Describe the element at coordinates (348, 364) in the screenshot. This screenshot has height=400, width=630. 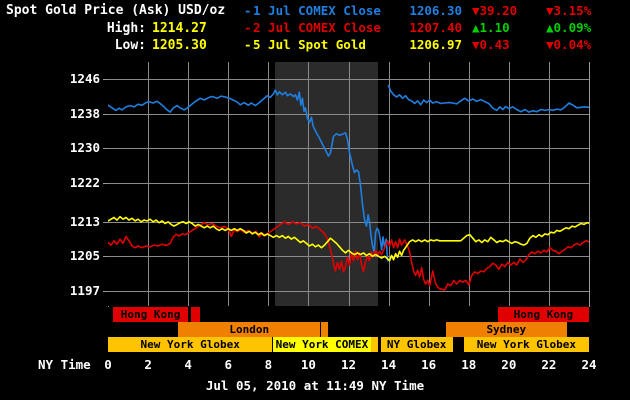
I see `x-axis-label: 12` at that location.